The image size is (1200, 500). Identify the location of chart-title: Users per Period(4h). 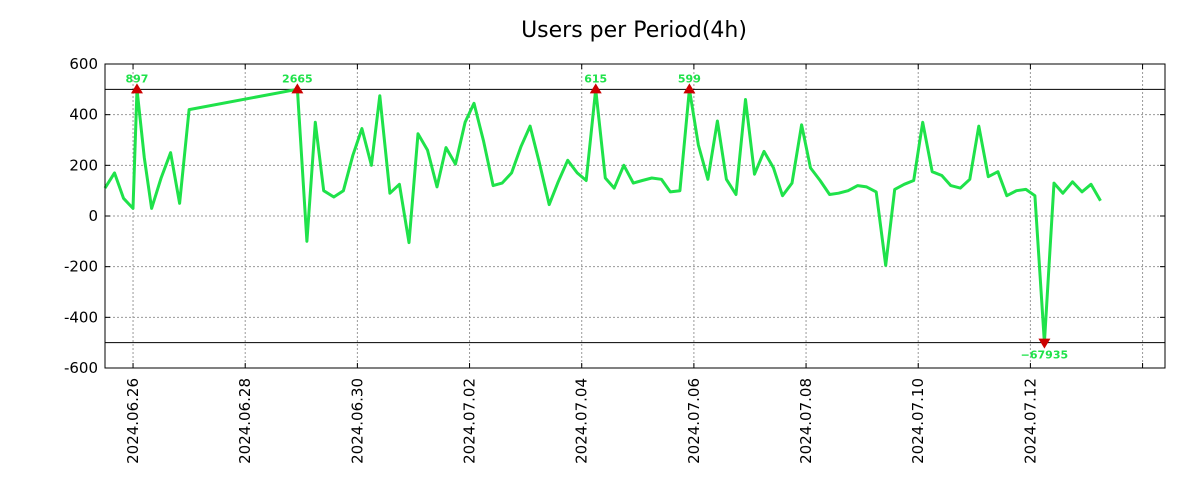
(634, 30).